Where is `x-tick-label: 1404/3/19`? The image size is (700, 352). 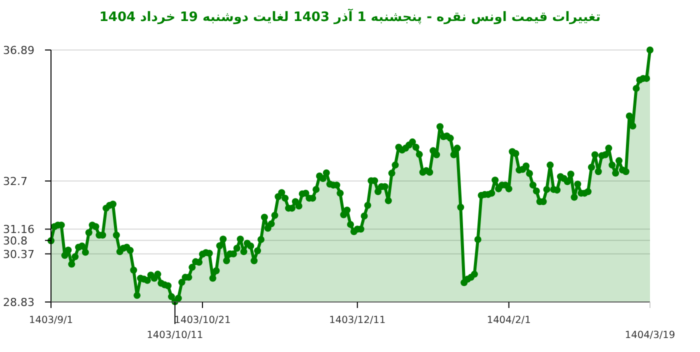
x-tick-label: 1404/3/19 is located at coordinates (650, 335).